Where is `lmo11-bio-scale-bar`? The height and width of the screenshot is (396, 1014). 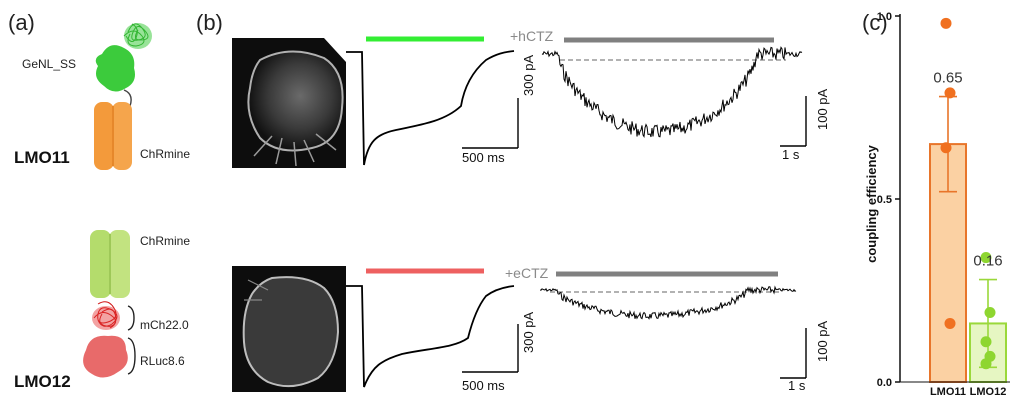 lmo11-bio-scale-bar is located at coordinates (793, 121).